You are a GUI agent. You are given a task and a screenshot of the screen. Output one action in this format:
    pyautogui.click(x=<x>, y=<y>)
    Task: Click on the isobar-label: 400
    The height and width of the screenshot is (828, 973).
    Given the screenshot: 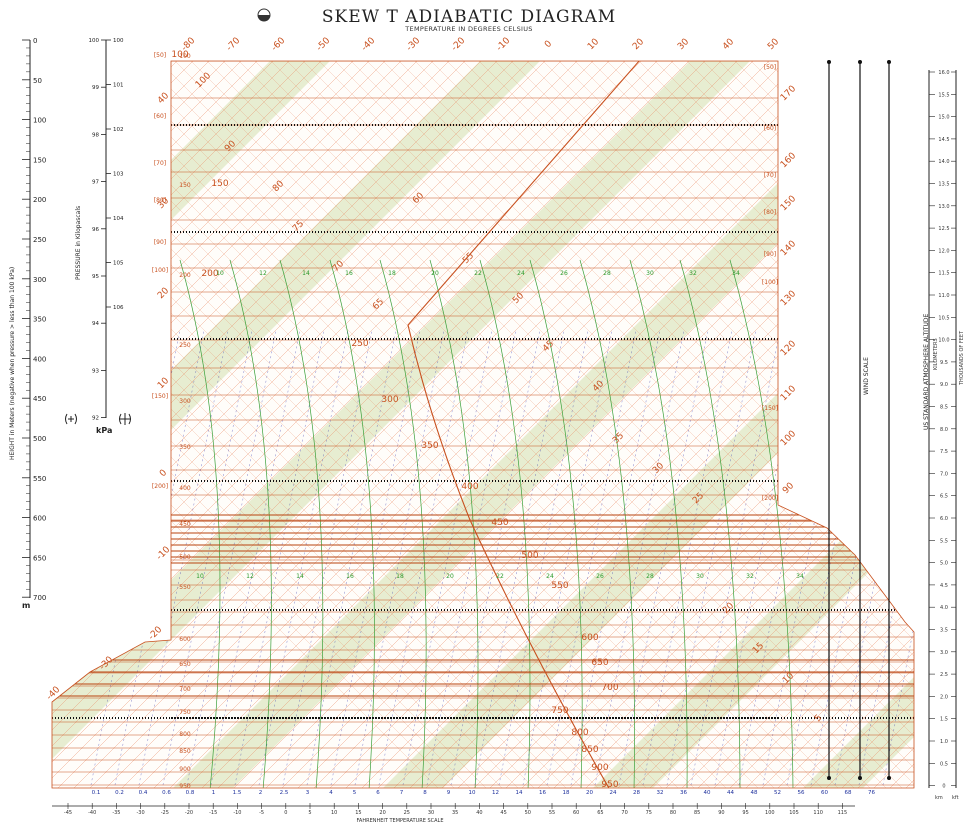 What is the action you would take?
    pyautogui.click(x=469, y=487)
    